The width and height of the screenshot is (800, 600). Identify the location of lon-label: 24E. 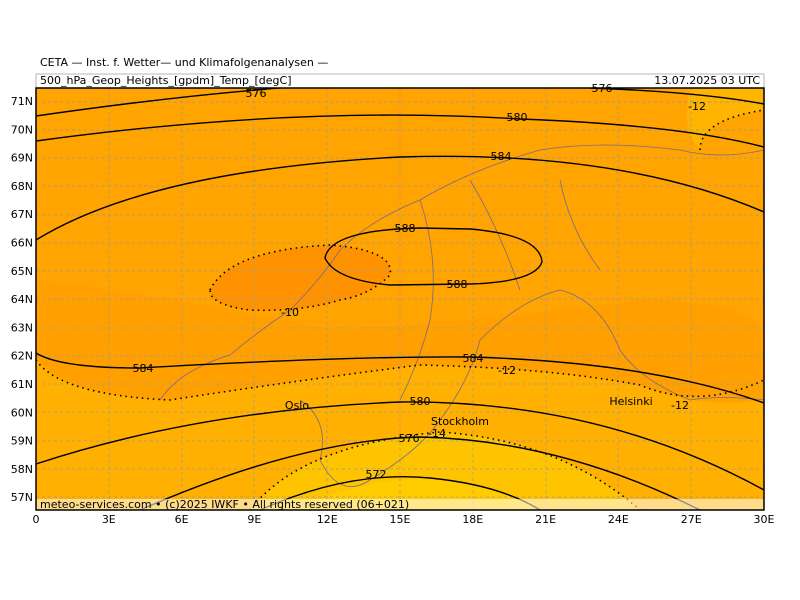
(618, 519).